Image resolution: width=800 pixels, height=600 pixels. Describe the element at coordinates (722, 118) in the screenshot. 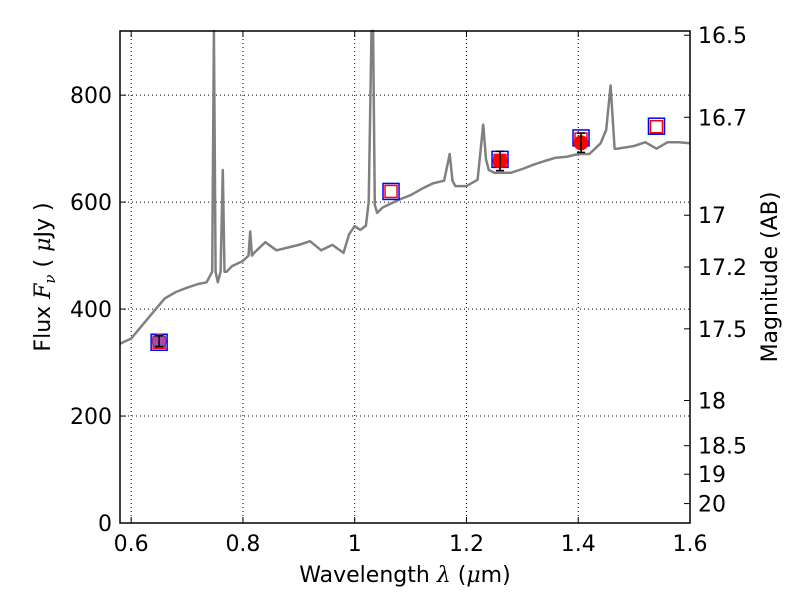

I see `right-tick-label: 16.7` at that location.